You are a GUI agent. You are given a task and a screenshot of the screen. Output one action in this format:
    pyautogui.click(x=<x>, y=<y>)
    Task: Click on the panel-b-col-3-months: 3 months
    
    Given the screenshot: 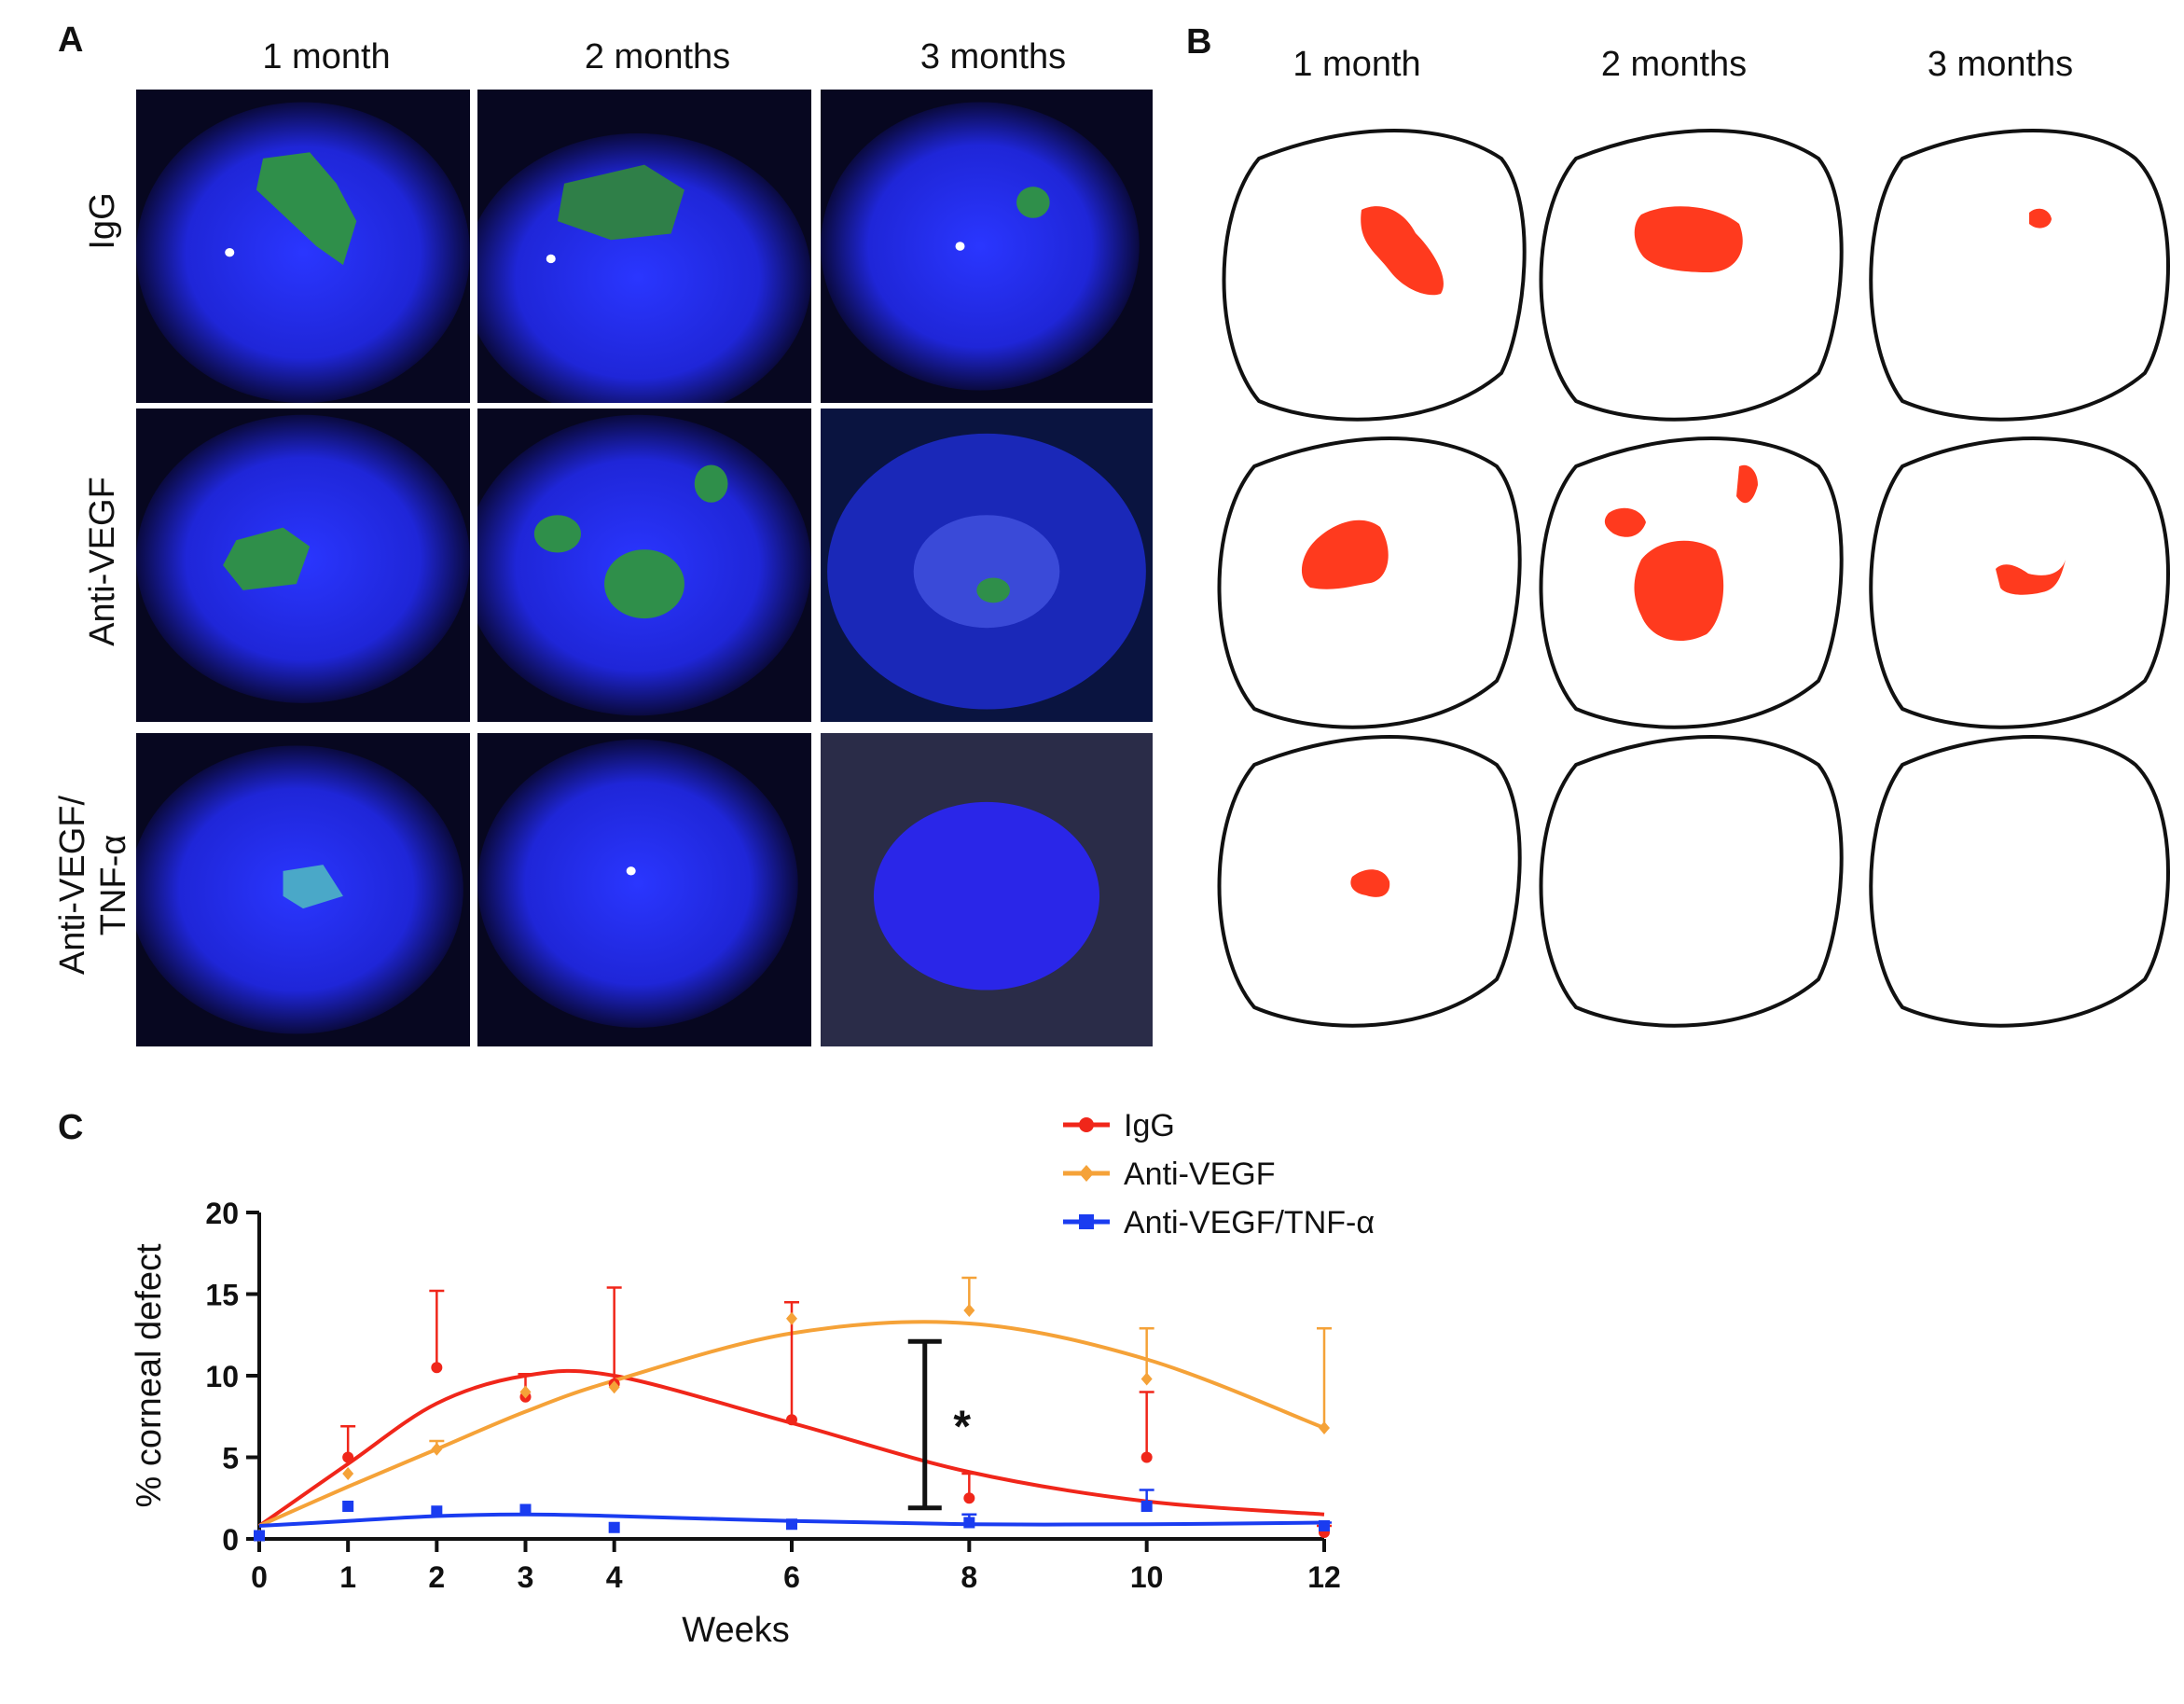 What is the action you would take?
    pyautogui.click(x=2000, y=64)
    